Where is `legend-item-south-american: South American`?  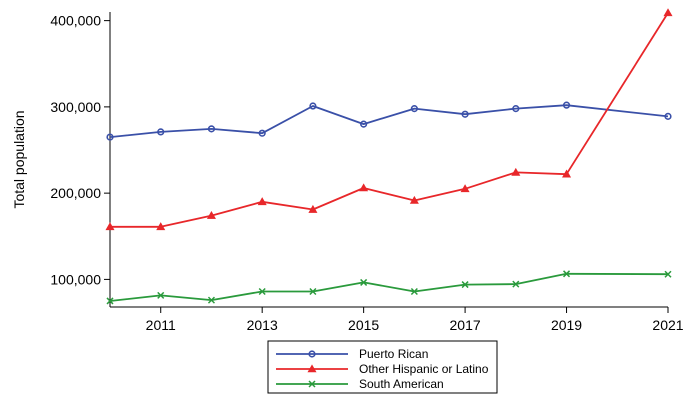
legend-item-south-american: South American is located at coordinates (360, 384).